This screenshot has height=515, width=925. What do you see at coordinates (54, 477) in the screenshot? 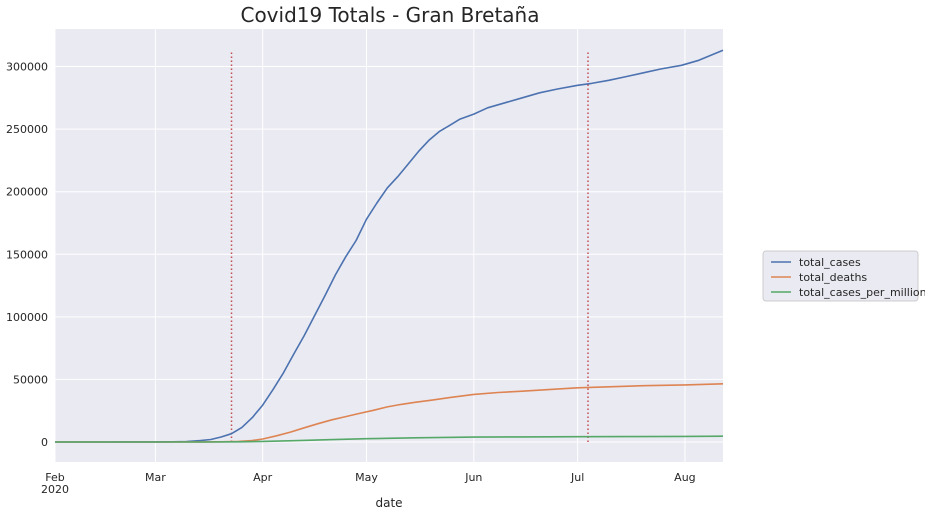
I see `x-tick-label: Feb` at bounding box center [54, 477].